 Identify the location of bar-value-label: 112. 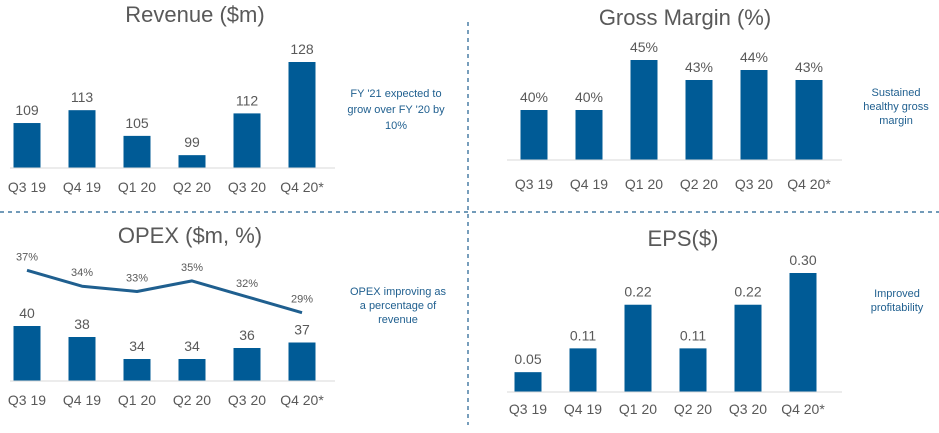
(247, 100).